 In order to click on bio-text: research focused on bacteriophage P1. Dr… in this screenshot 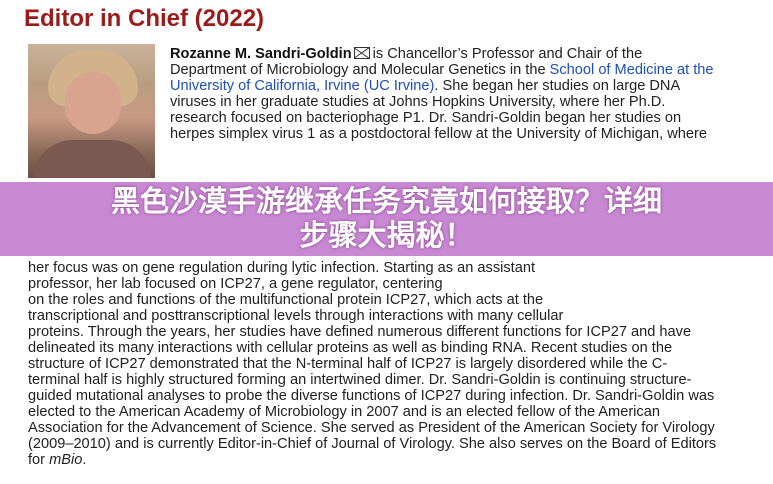, I will do `click(426, 118)`.